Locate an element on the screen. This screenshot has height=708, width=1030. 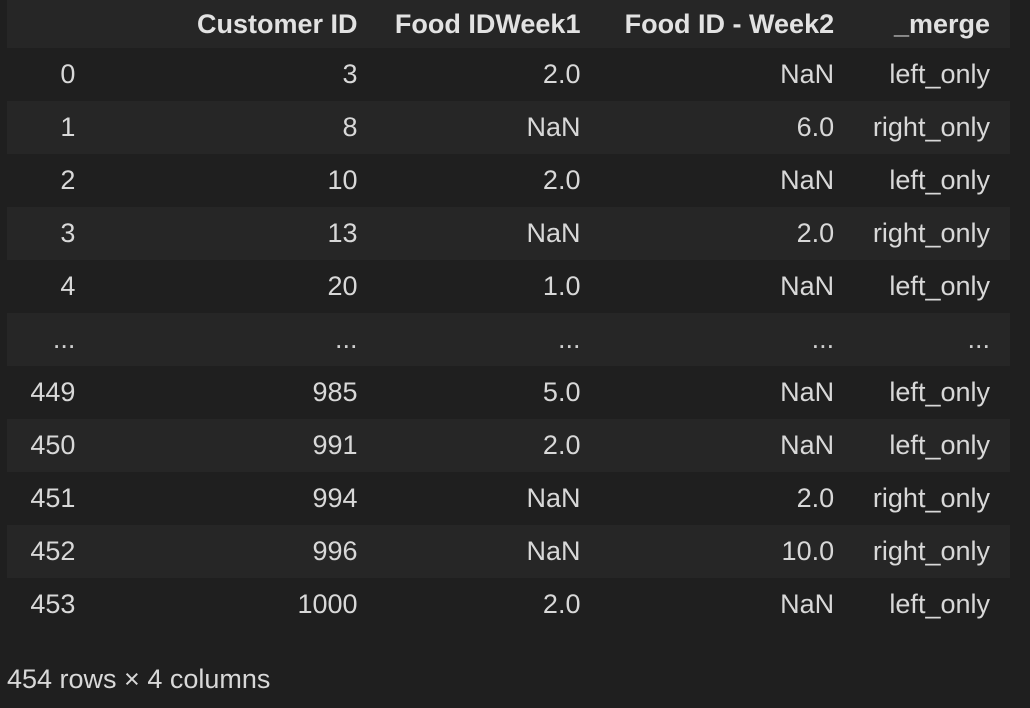
cell-food-id-week1: 5.0 is located at coordinates (561, 392).